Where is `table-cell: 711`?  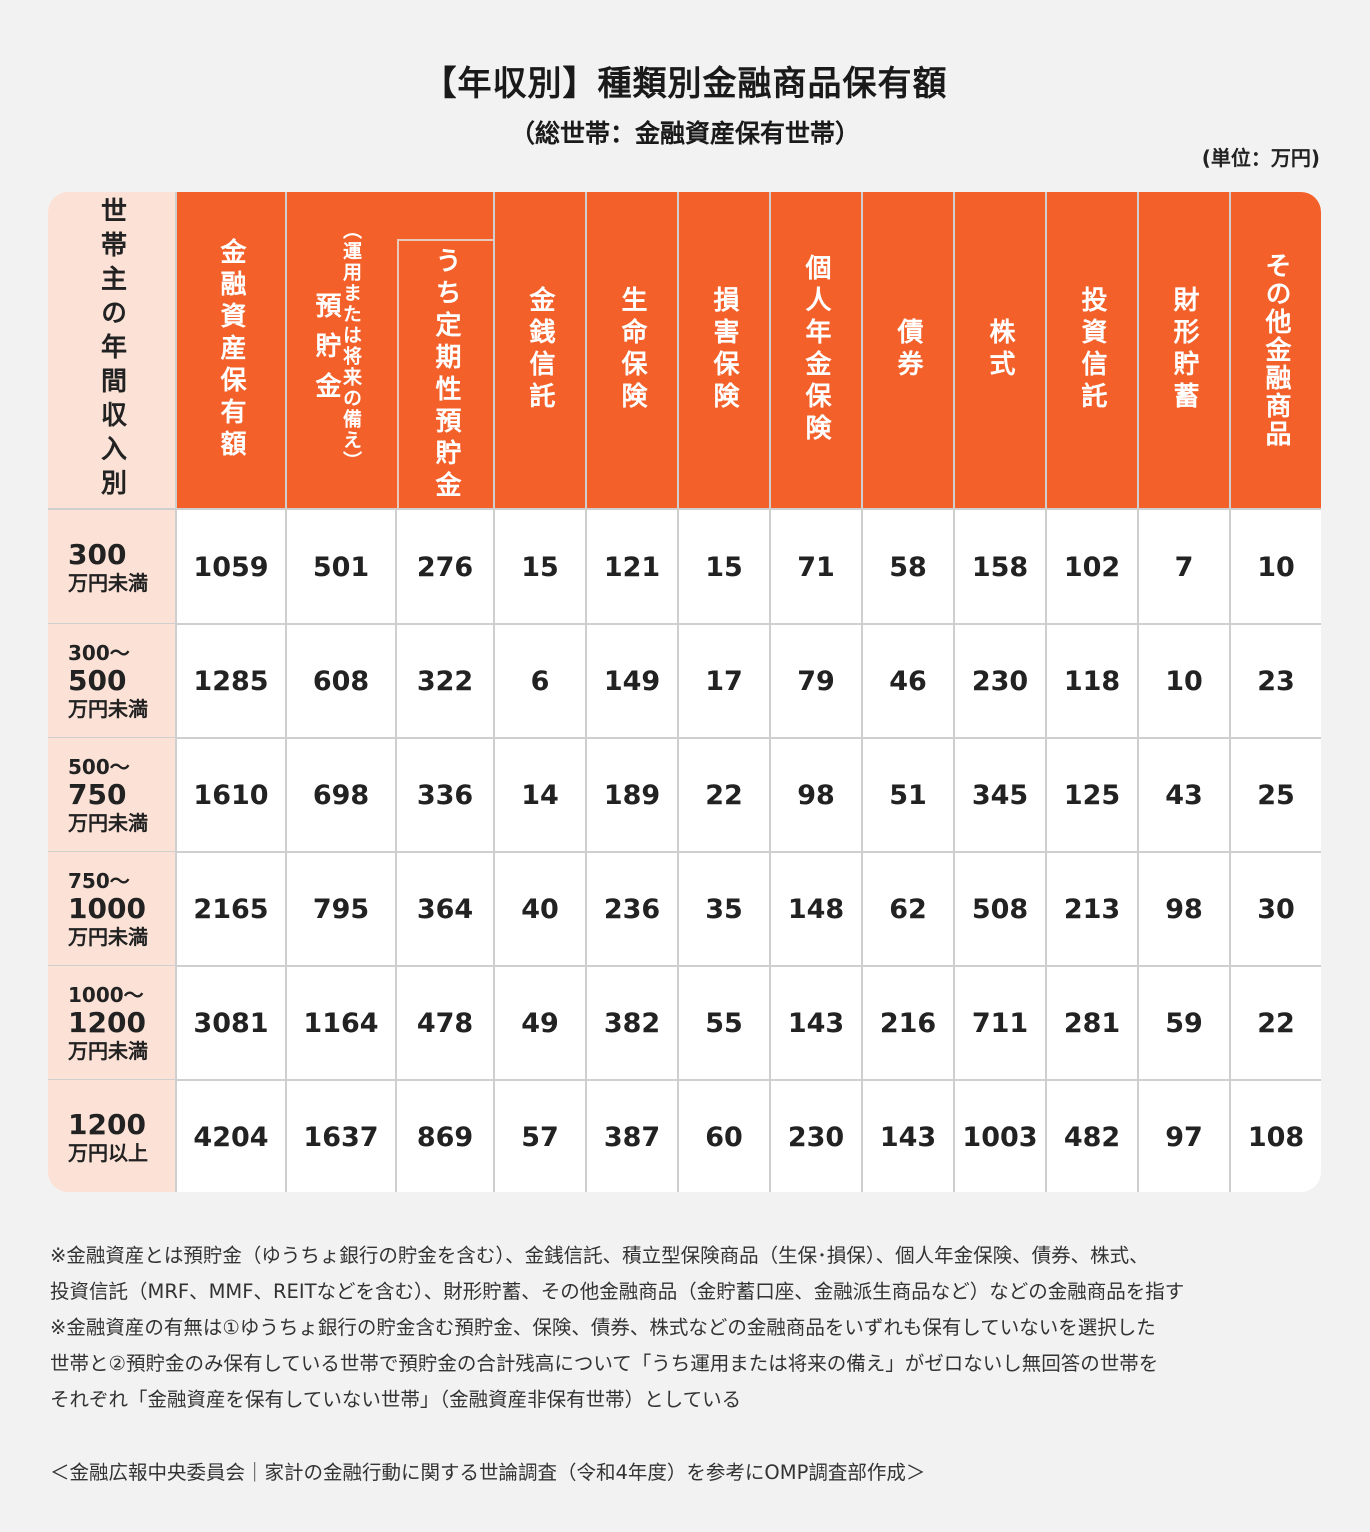
table-cell: 711 is located at coordinates (1001, 1023).